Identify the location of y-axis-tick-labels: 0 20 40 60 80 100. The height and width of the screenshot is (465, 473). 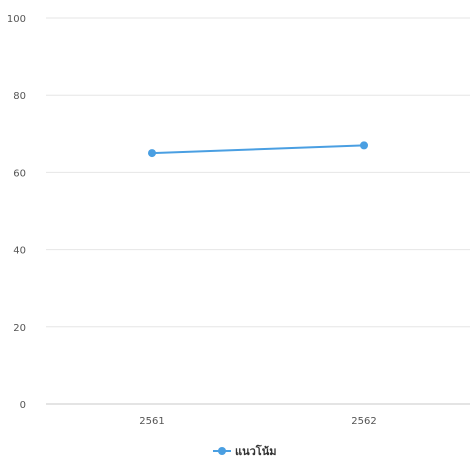
(16, 212).